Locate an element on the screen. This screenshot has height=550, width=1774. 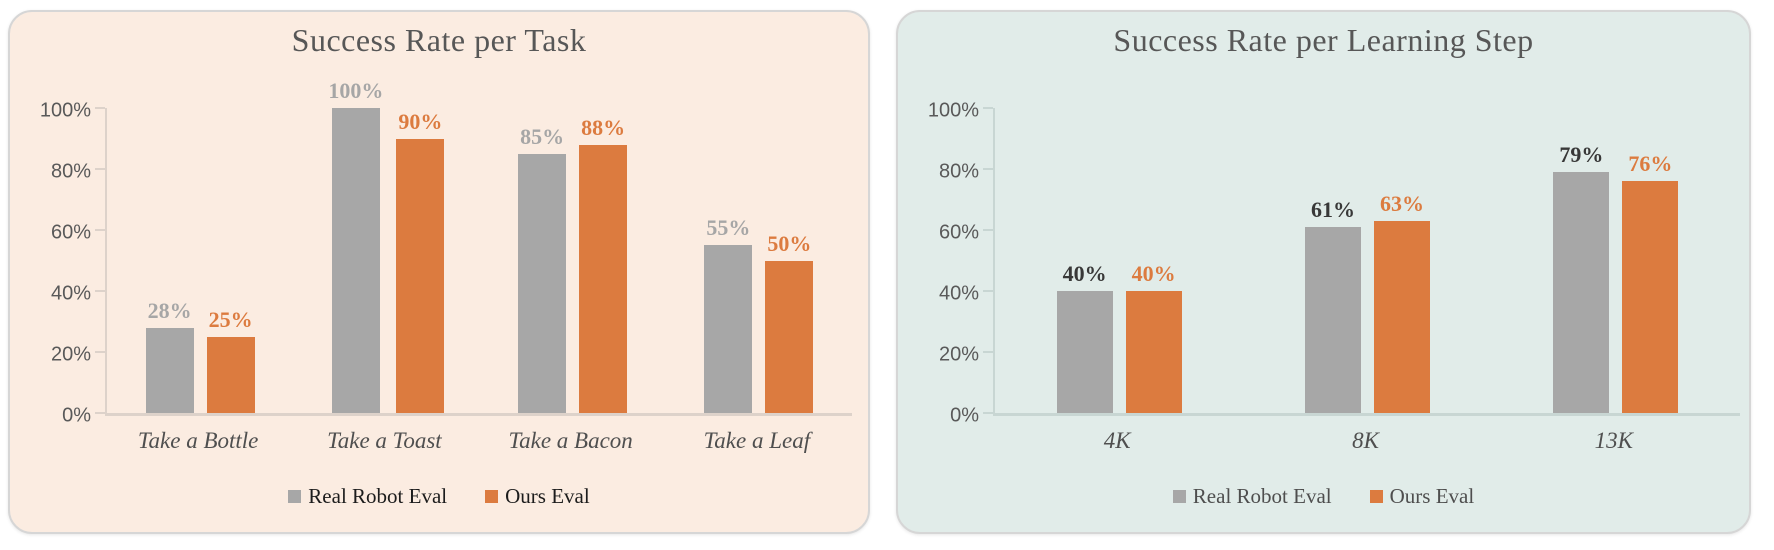
y-axis-tick-label: 60% is located at coordinates (70, 232).